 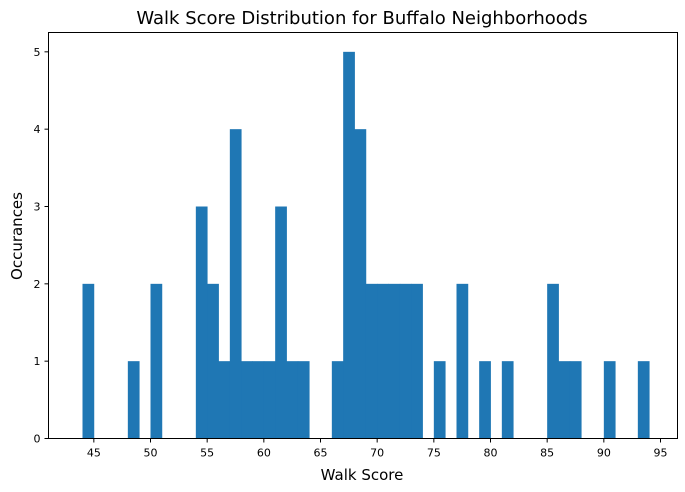 I want to click on x-tick-label-55: 55, so click(x=207, y=453).